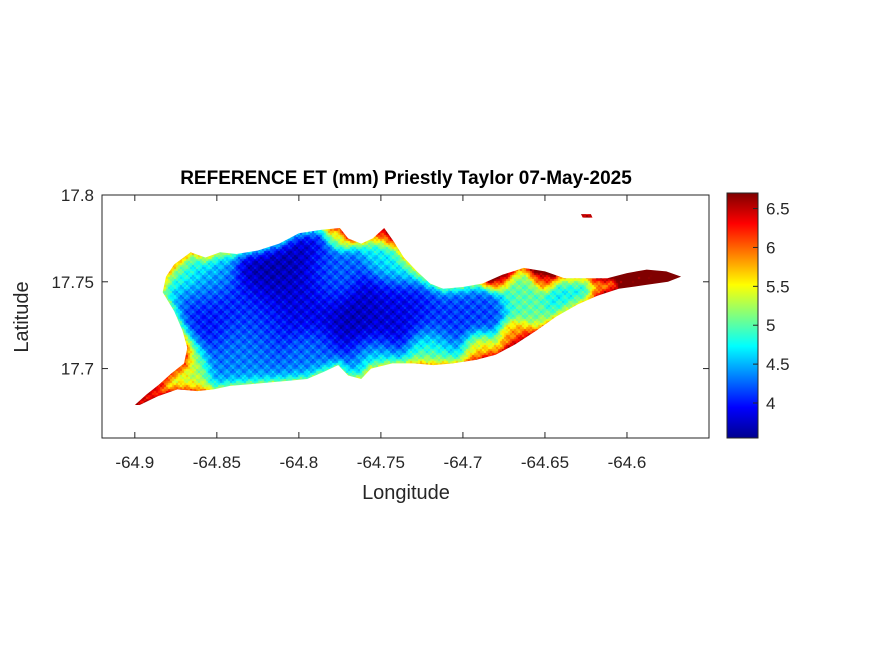 The height and width of the screenshot is (656, 875). What do you see at coordinates (778, 364) in the screenshot?
I see `colorbar-tick-label: 4.5` at bounding box center [778, 364].